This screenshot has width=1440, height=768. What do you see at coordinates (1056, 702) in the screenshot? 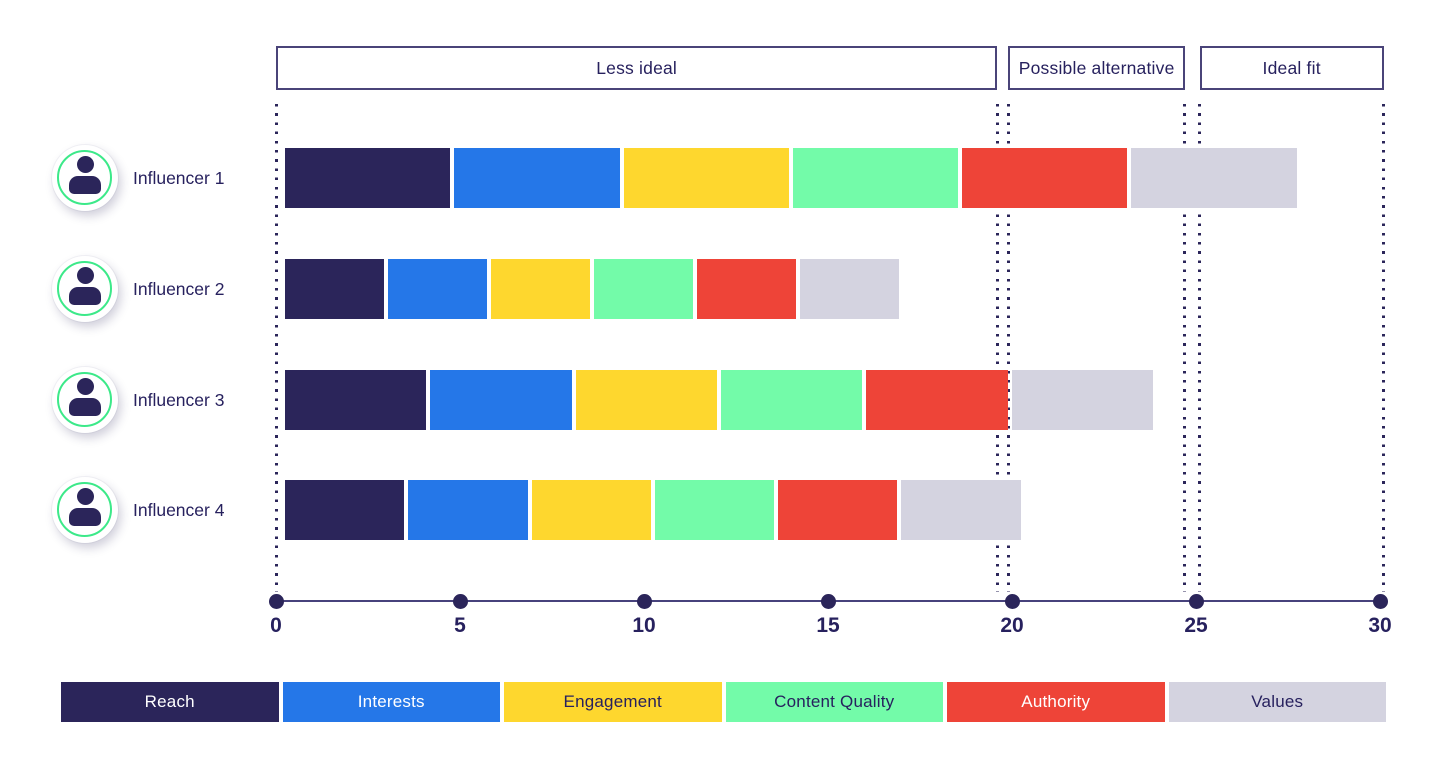
I see `legend-item-authority: Authority` at bounding box center [1056, 702].